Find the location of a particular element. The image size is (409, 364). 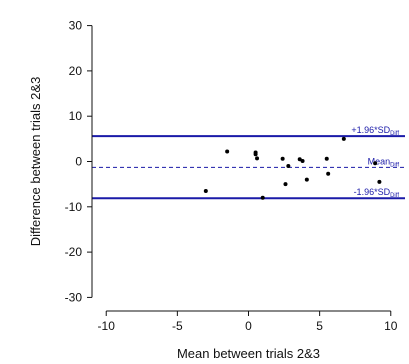

y-tick-label: 0 is located at coordinates (78, 162).